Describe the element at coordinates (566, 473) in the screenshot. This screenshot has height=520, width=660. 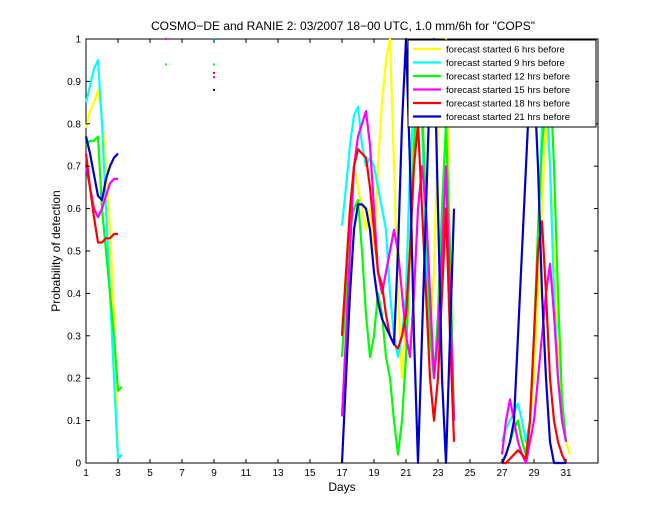
I see `x-tick-label: 31` at that location.